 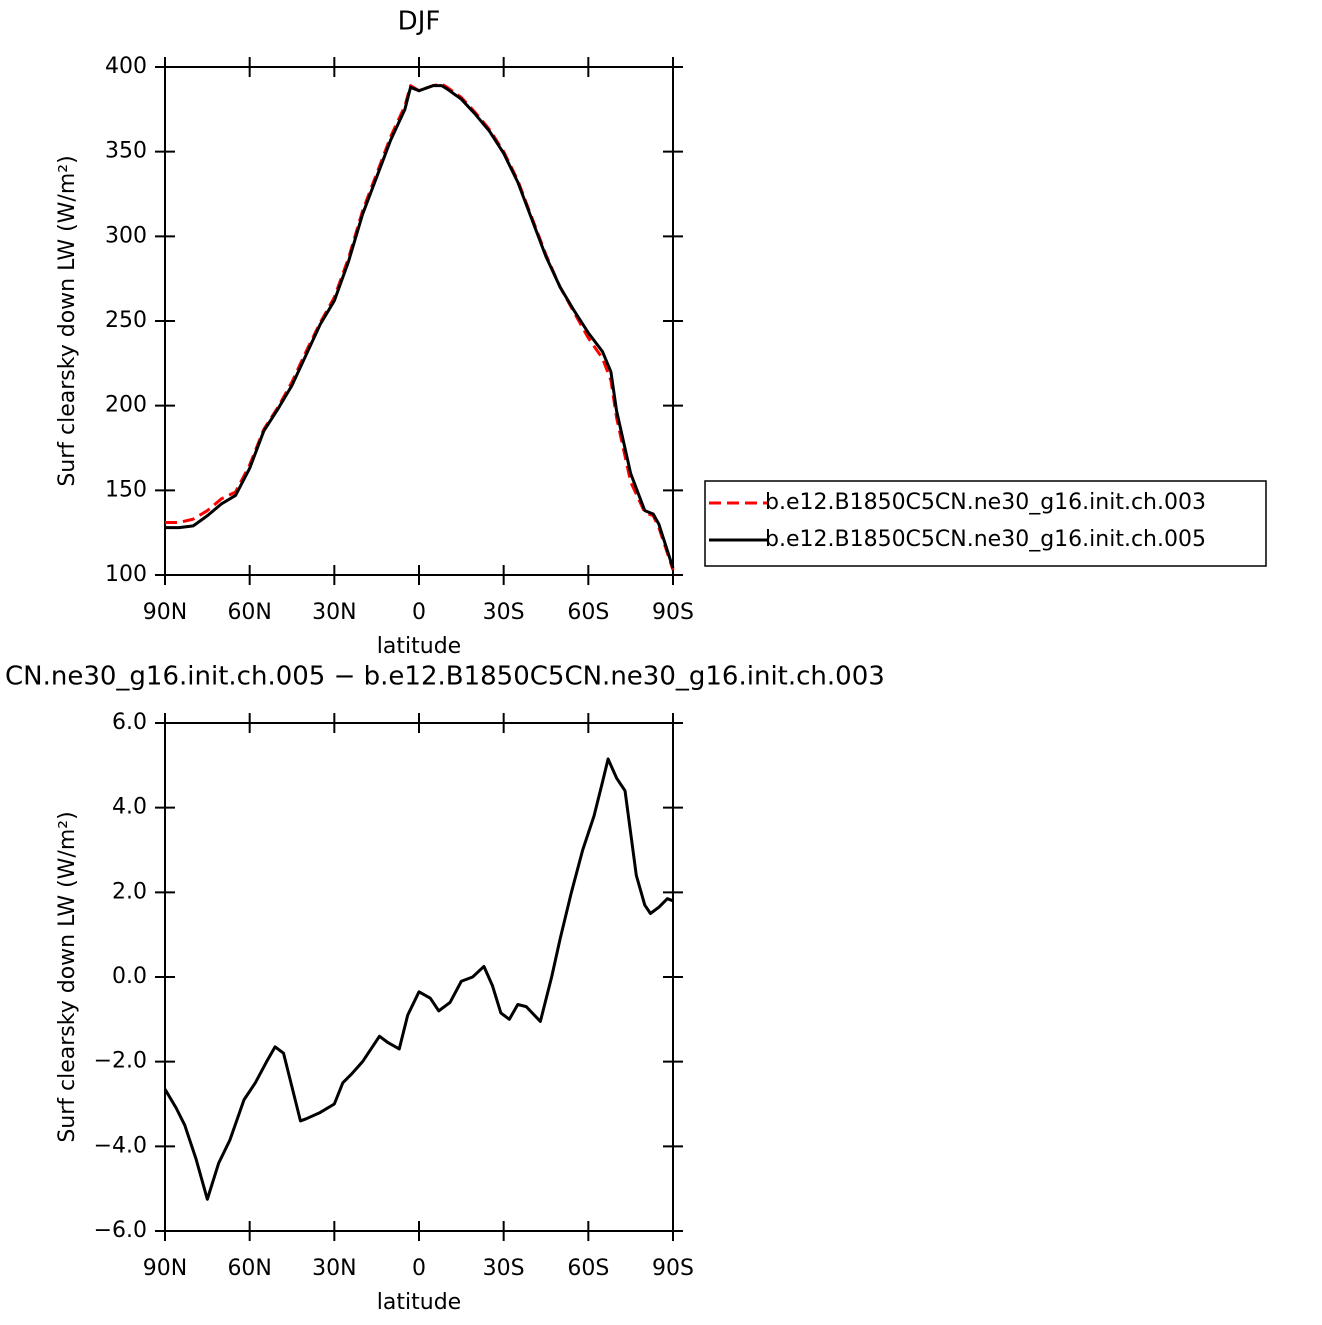 I want to click on y-tick-label: 350, so click(x=126, y=151).